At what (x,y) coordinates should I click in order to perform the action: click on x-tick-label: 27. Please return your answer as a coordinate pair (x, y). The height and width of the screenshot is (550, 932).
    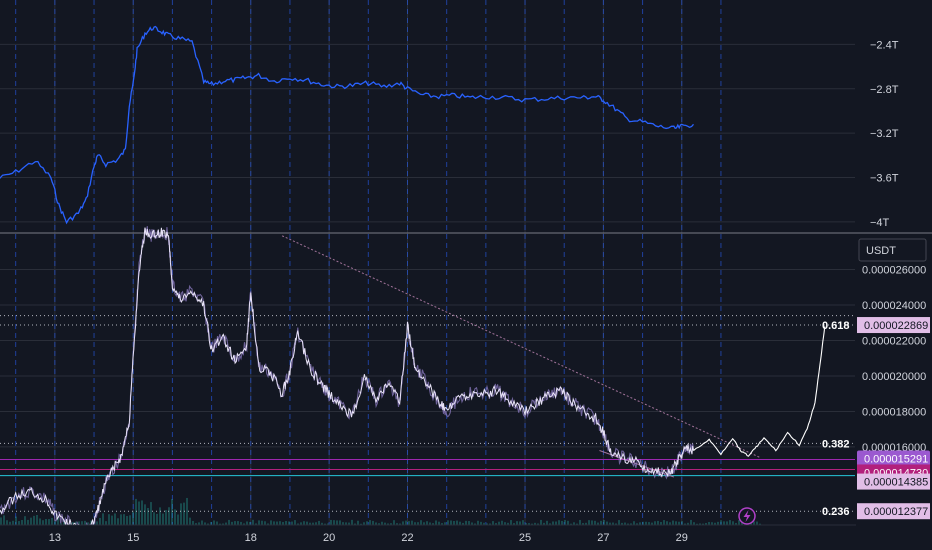
    Looking at the image, I should click on (603, 538).